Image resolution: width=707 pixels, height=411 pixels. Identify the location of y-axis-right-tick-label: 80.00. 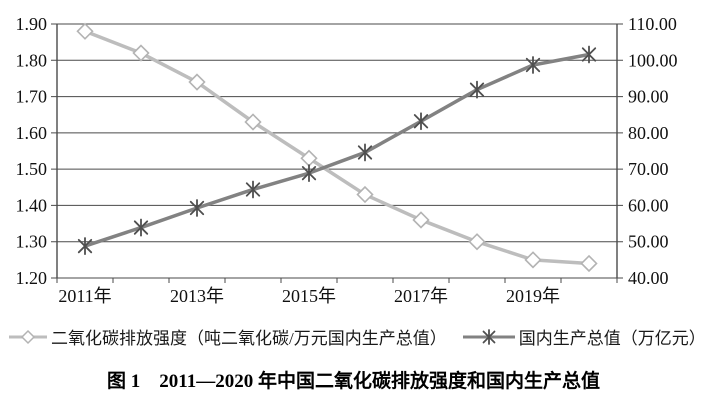
(648, 133).